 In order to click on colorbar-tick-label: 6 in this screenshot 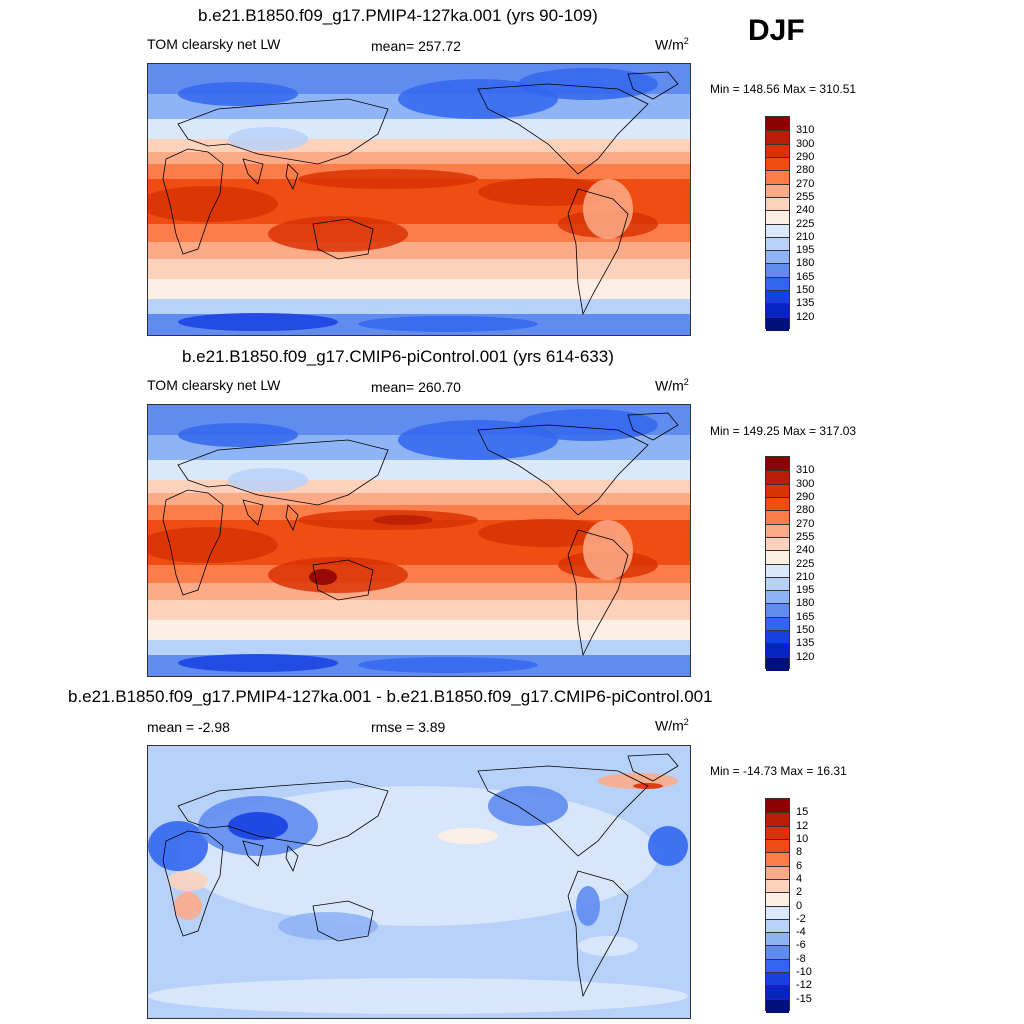, I will do `click(799, 865)`.